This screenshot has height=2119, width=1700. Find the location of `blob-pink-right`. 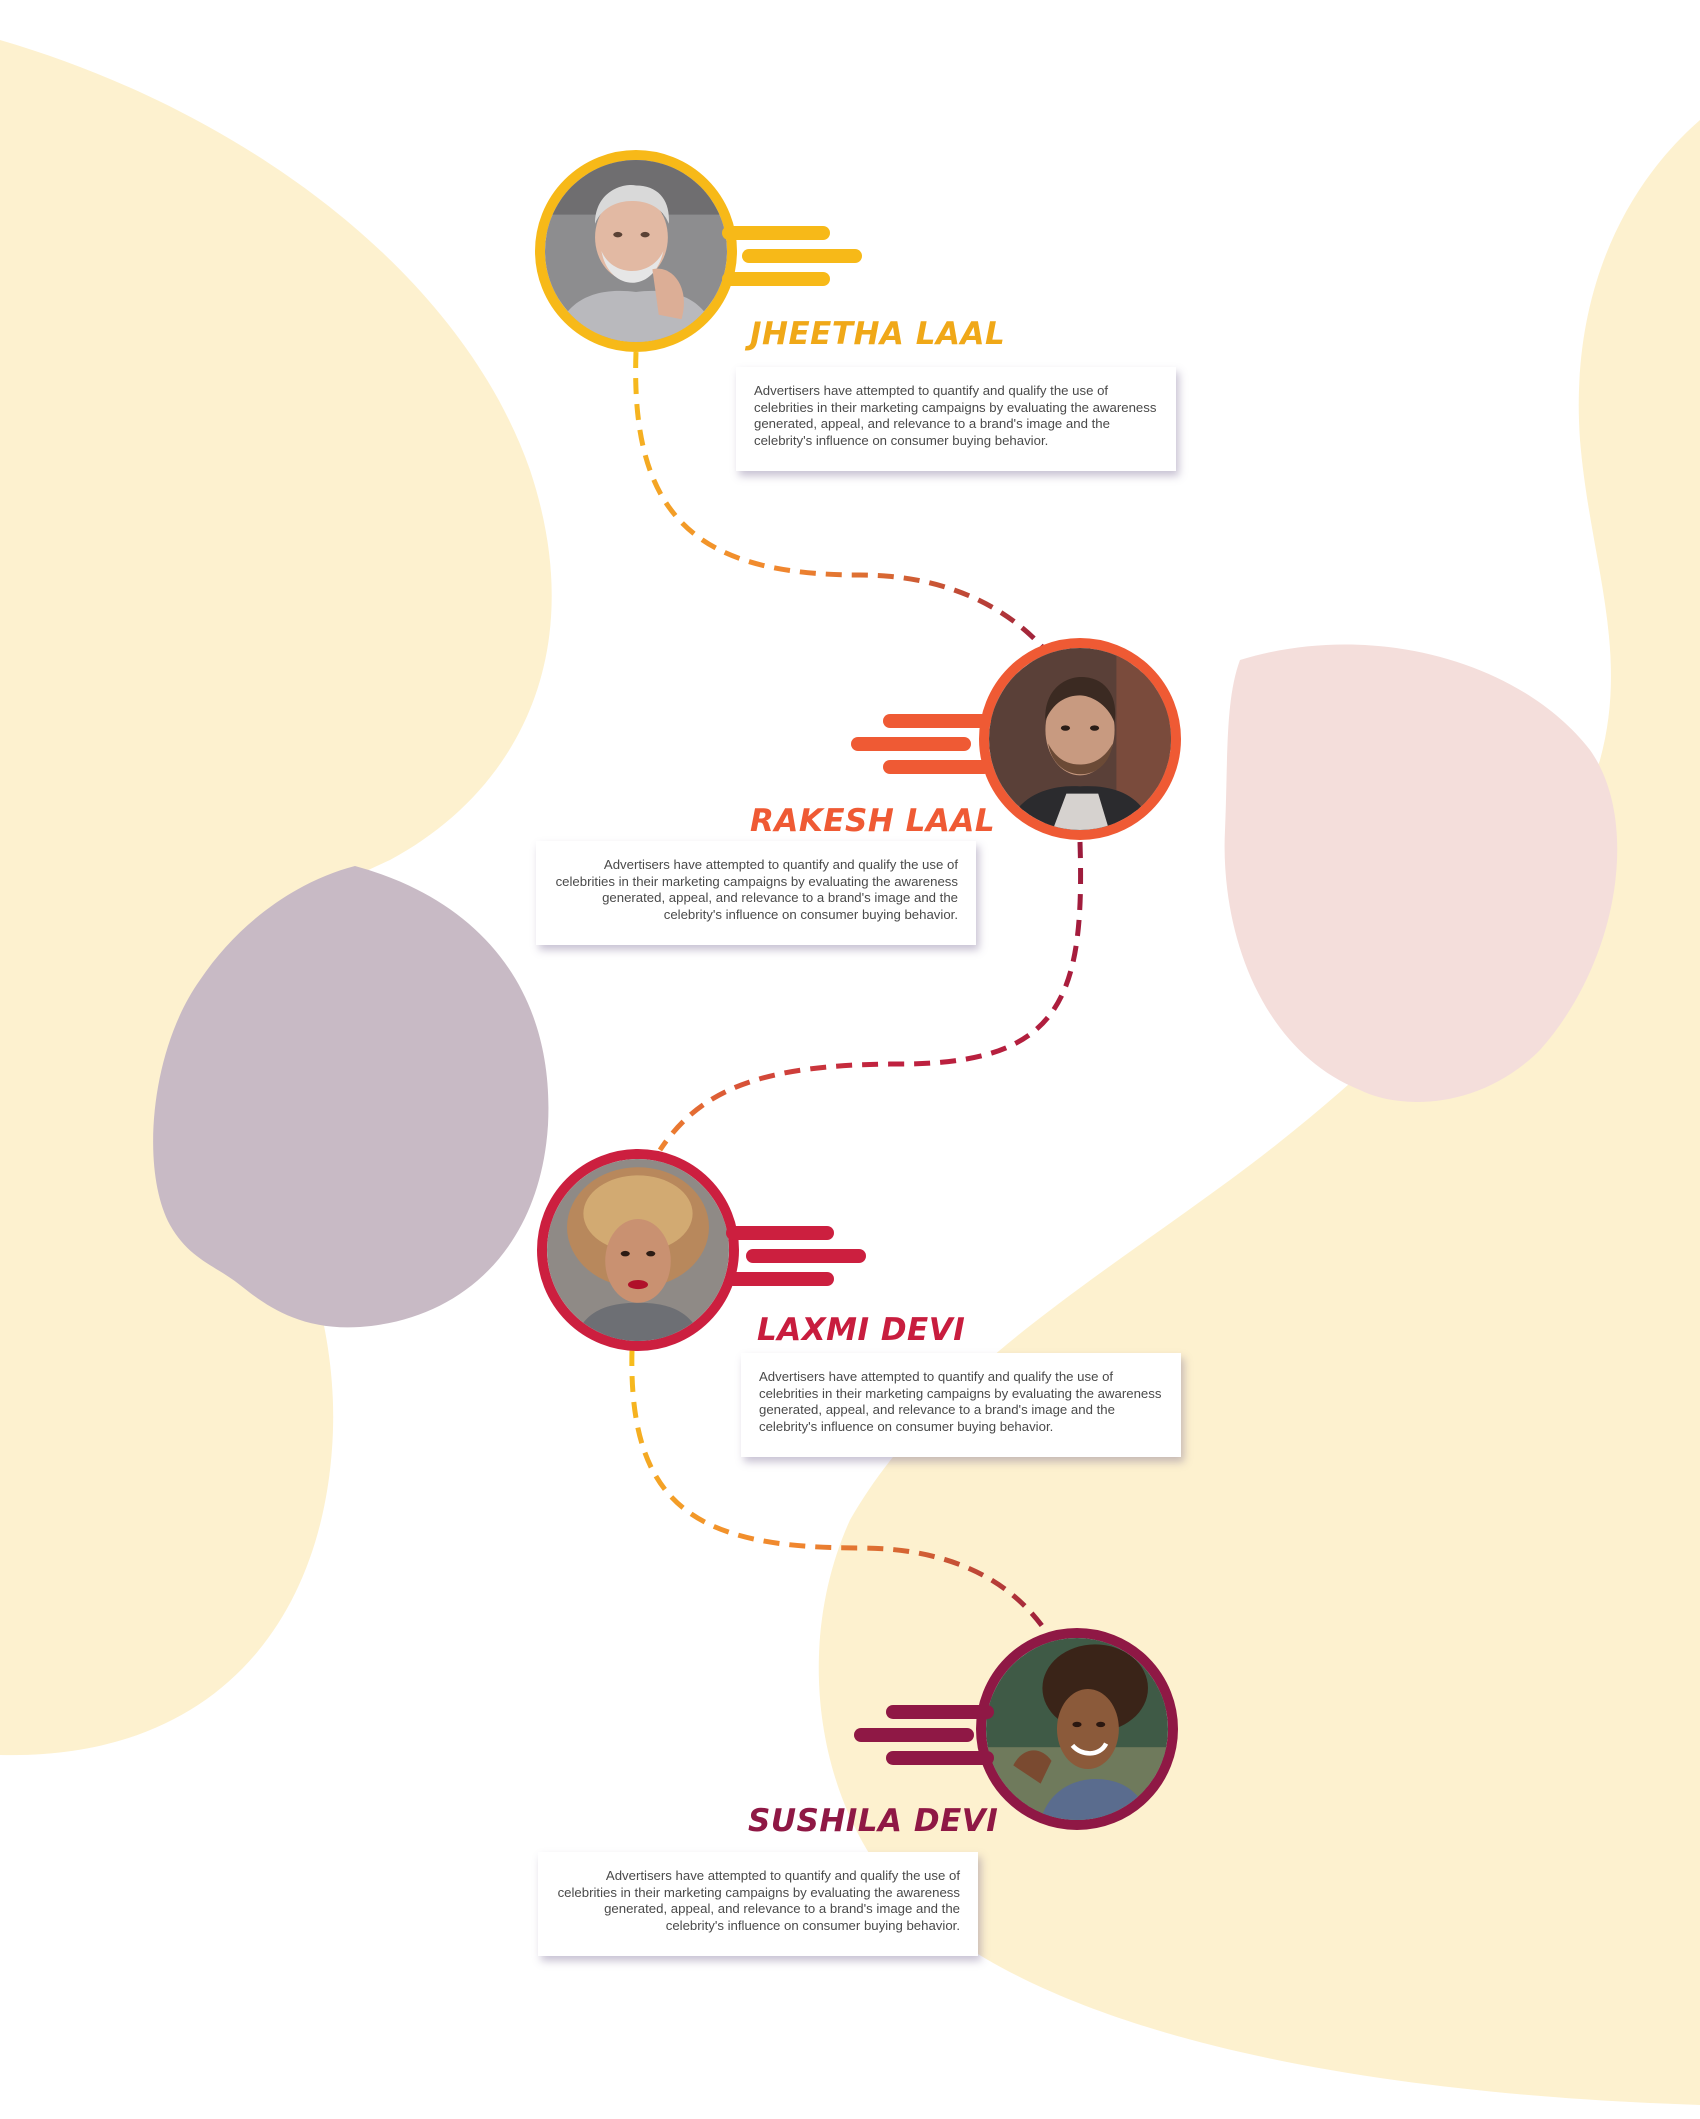

blob-pink-right is located at coordinates (1421, 873).